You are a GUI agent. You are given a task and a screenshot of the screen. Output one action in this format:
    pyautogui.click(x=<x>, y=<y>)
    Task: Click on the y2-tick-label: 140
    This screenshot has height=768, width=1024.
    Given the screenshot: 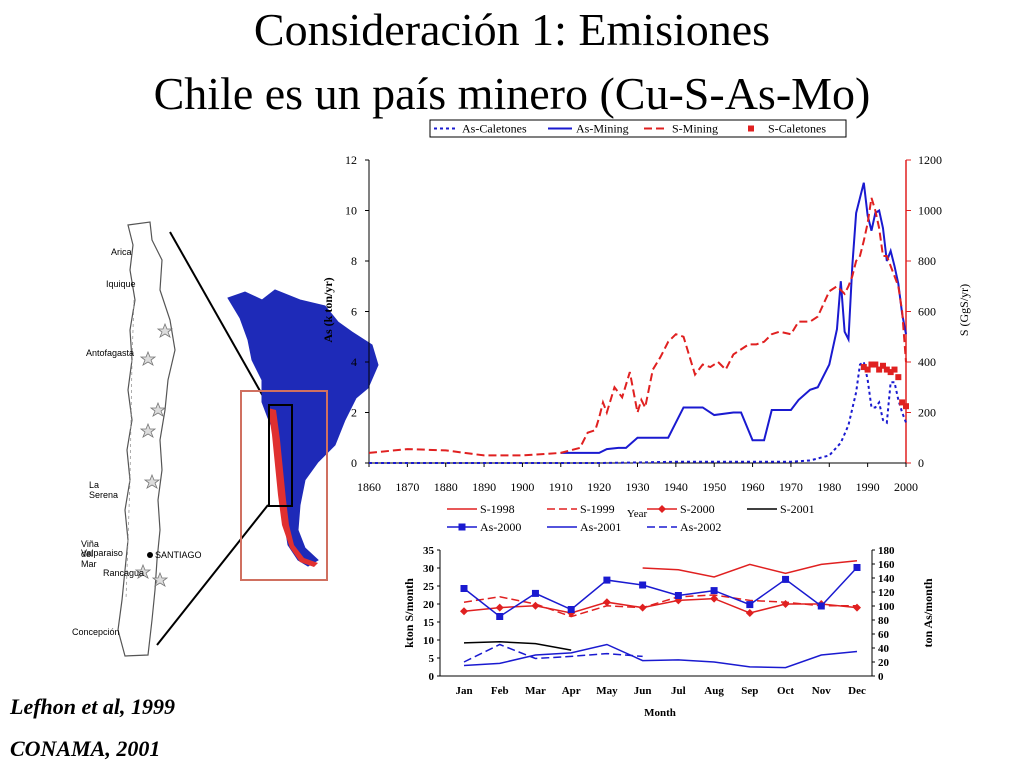 What is the action you would take?
    pyautogui.click(x=886, y=579)
    